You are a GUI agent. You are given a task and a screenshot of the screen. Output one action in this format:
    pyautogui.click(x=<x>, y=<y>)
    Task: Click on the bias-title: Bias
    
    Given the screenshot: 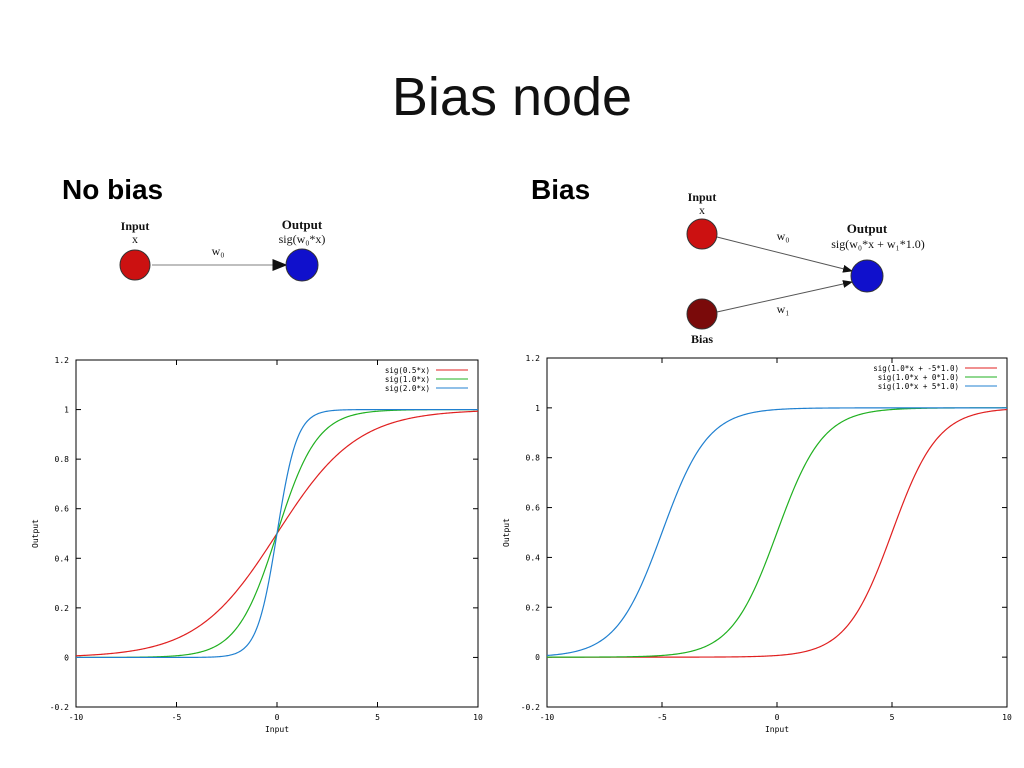 What is the action you would take?
    pyautogui.click(x=702, y=339)
    